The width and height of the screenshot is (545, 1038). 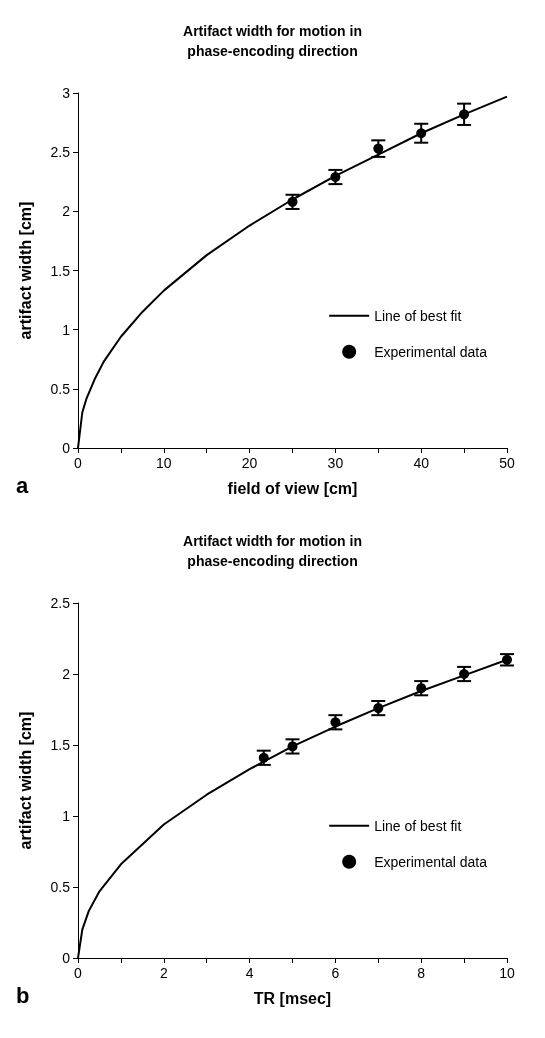 What do you see at coordinates (22, 485) in the screenshot?
I see `text: a` at bounding box center [22, 485].